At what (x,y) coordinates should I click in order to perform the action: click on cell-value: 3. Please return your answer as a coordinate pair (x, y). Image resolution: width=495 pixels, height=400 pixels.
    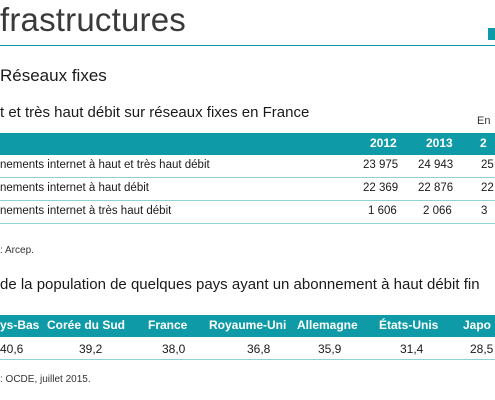
    Looking at the image, I should click on (484, 211).